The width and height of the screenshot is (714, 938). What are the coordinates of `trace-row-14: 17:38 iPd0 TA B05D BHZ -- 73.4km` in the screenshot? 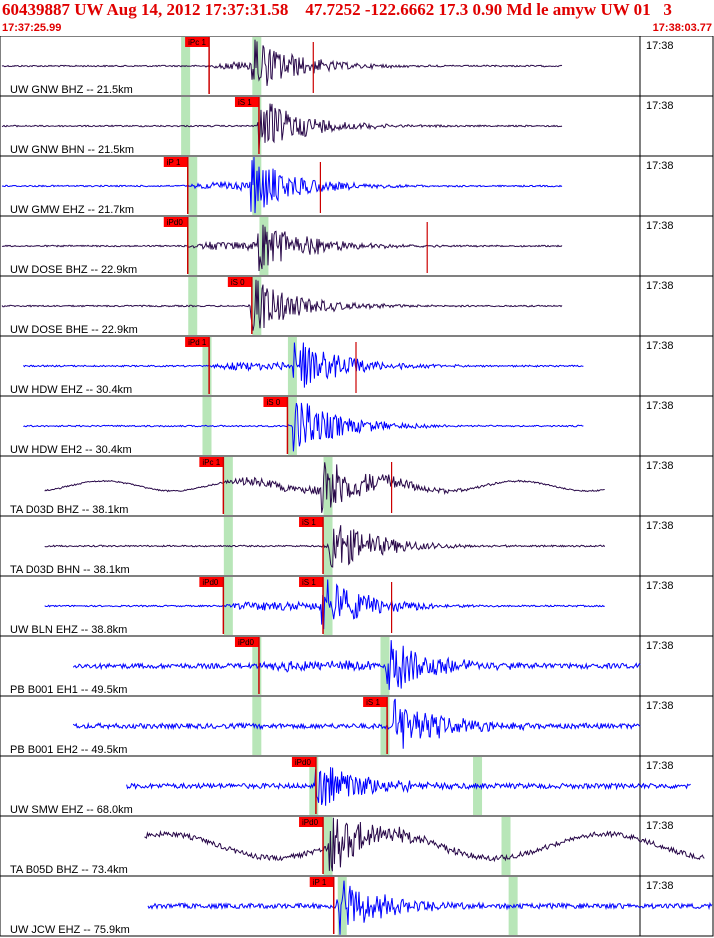 It's located at (357, 846).